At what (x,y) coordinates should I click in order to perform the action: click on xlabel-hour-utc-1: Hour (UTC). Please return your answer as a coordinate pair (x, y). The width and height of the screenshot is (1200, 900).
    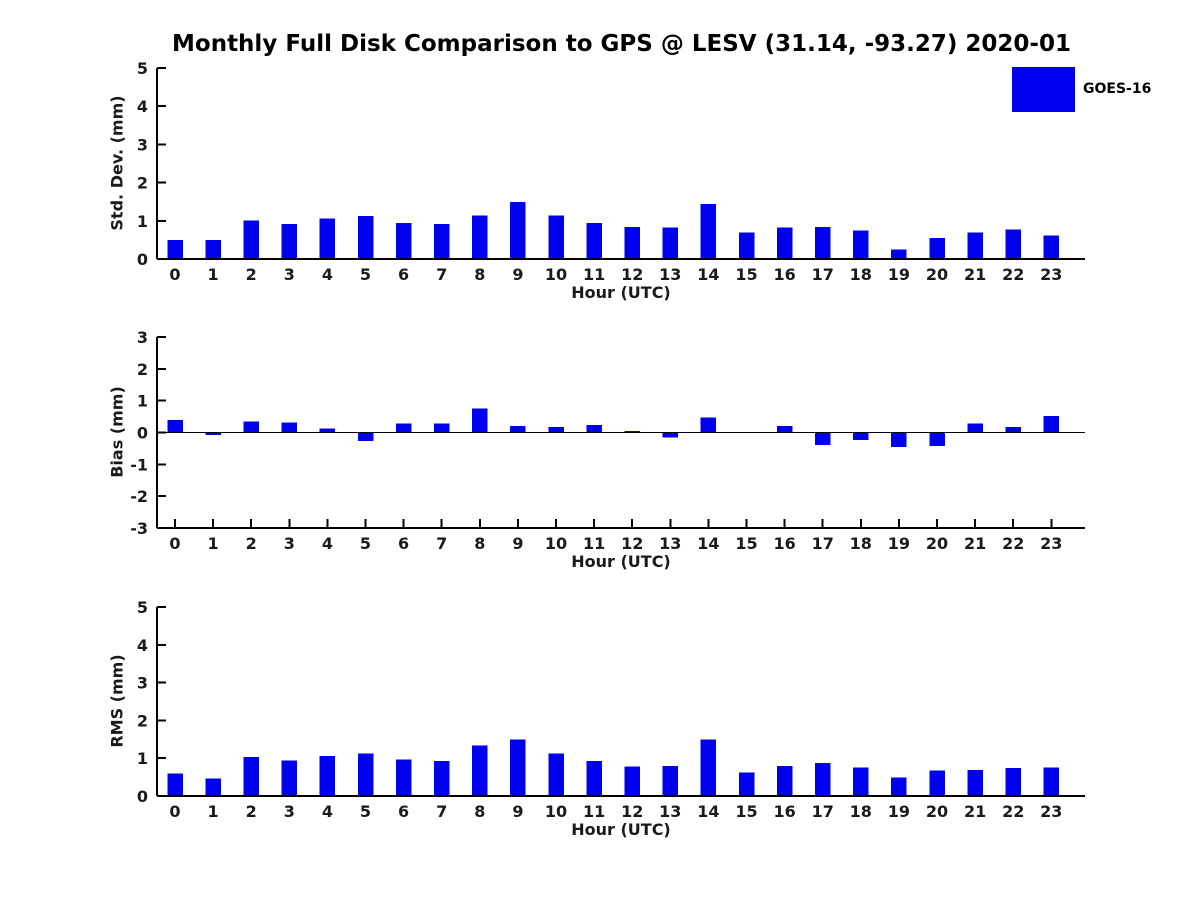
    Looking at the image, I should click on (621, 292).